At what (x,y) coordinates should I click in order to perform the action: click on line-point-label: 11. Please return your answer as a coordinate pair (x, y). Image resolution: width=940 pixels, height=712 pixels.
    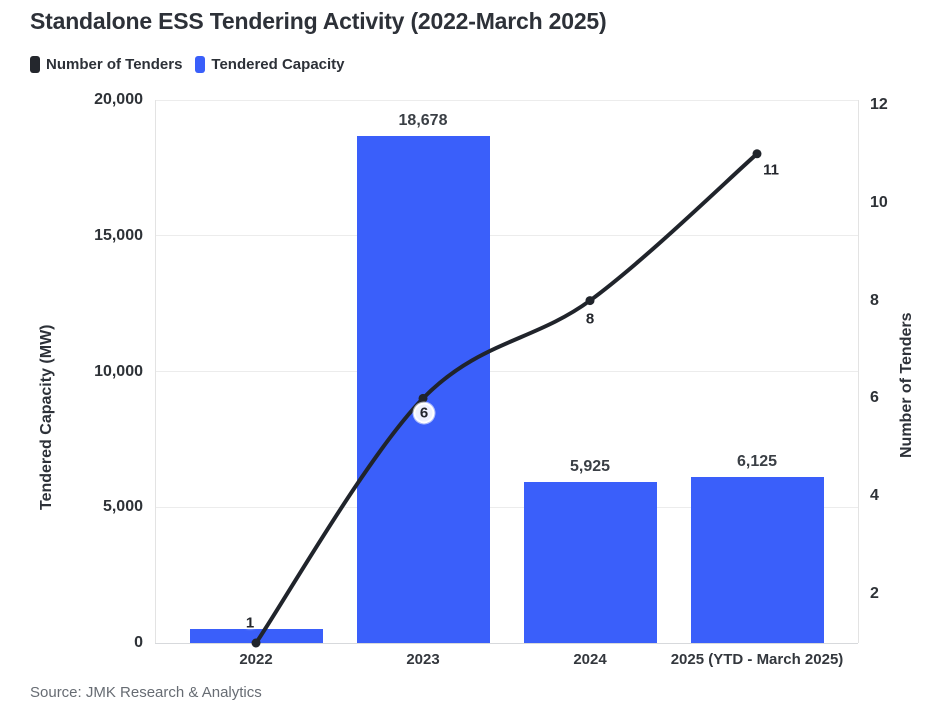
    Looking at the image, I should click on (771, 170).